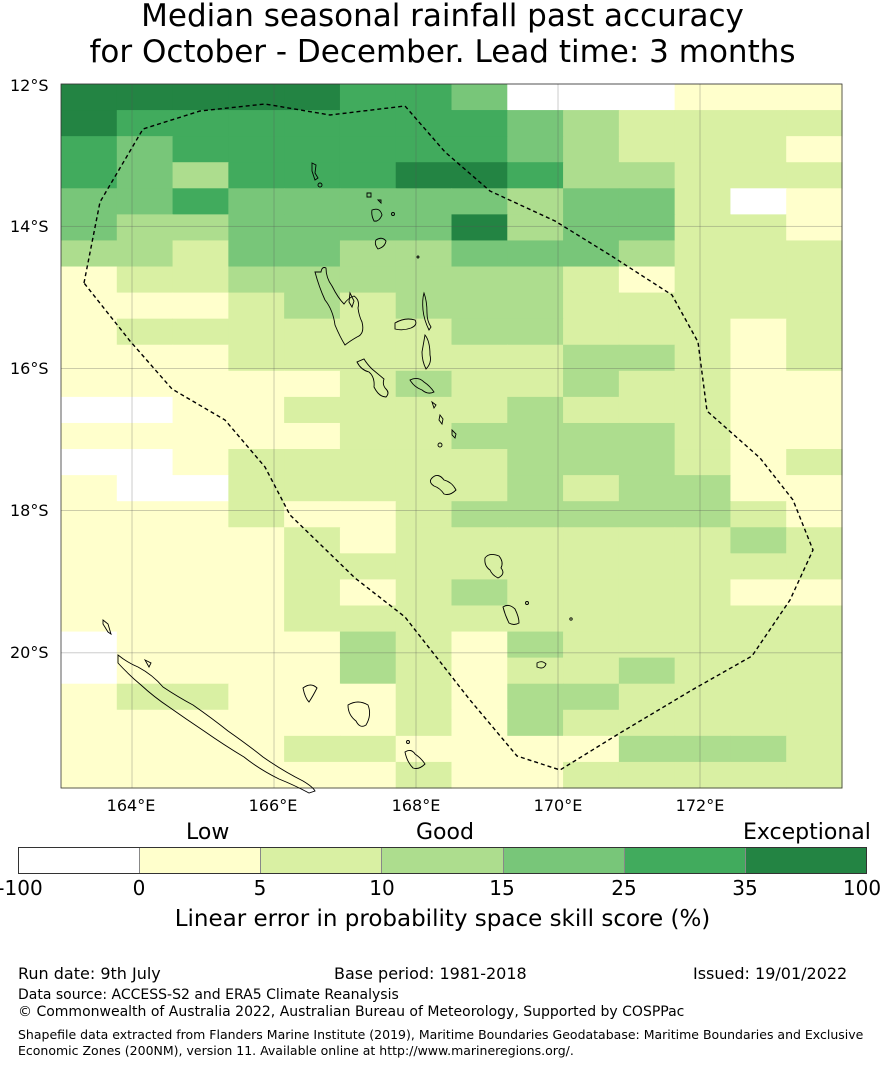  I want to click on colorbar-tick: 25, so click(624, 888).